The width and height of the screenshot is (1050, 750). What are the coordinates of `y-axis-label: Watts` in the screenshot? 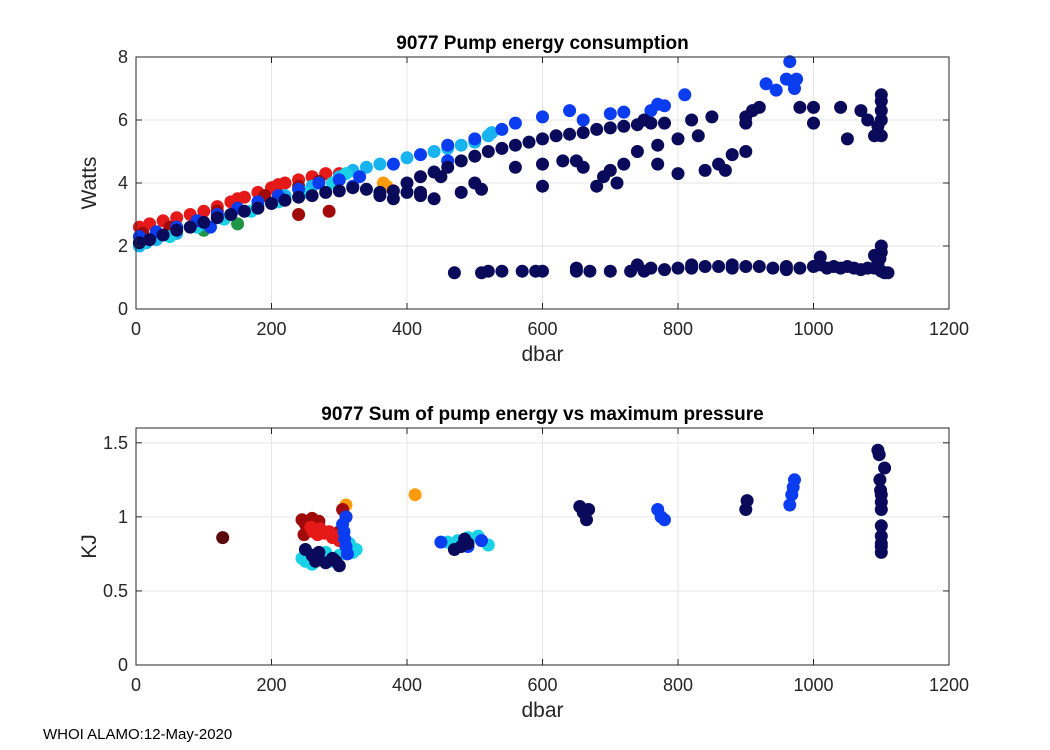 It's located at (89, 183).